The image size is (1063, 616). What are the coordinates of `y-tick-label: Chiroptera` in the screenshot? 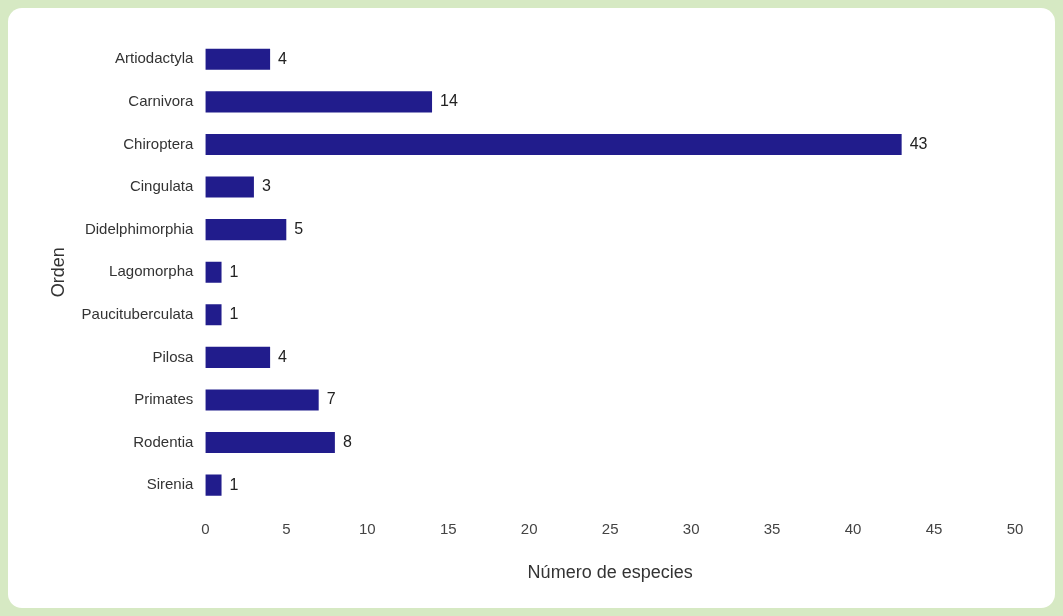 It's located at (158, 143).